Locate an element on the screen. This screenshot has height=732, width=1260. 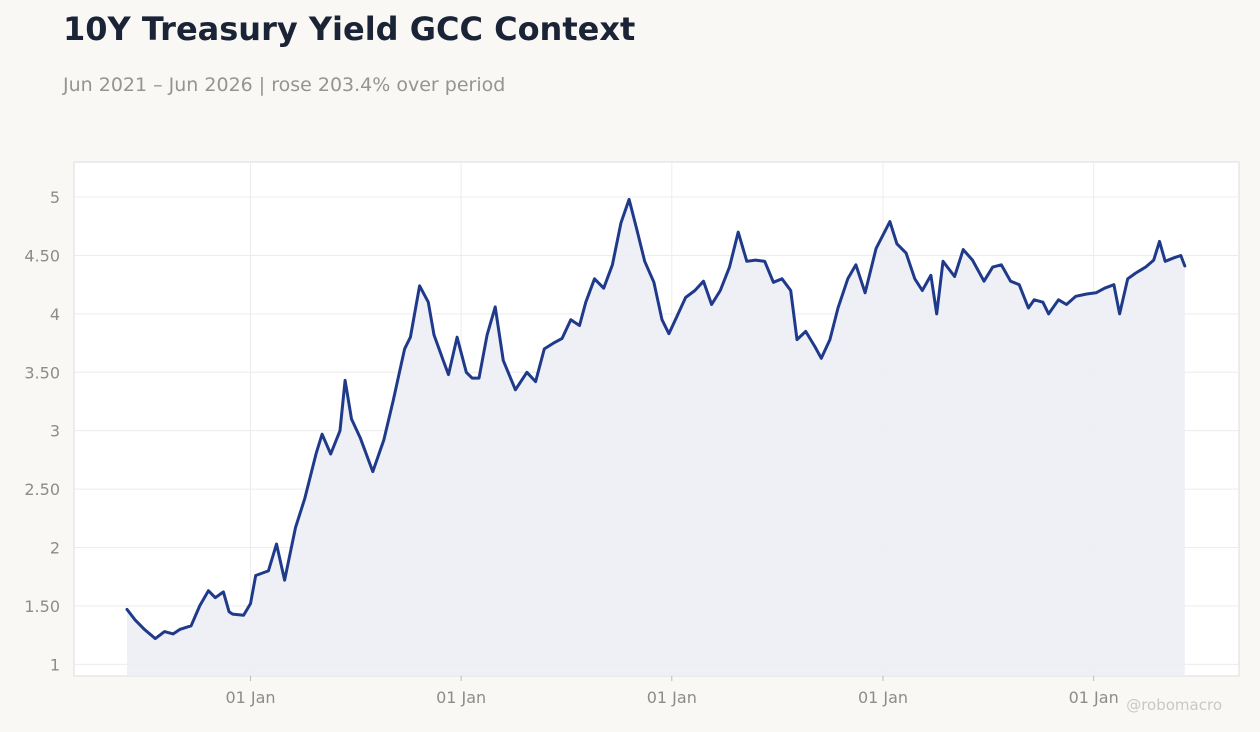
y-tick-label: 4 is located at coordinates (55, 314).